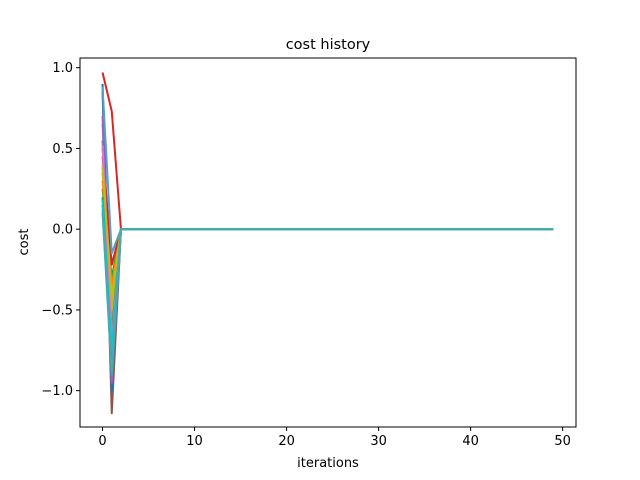 The width and height of the screenshot is (640, 480). Describe the element at coordinates (62, 68) in the screenshot. I see `y-tick-label: 1.0` at that location.